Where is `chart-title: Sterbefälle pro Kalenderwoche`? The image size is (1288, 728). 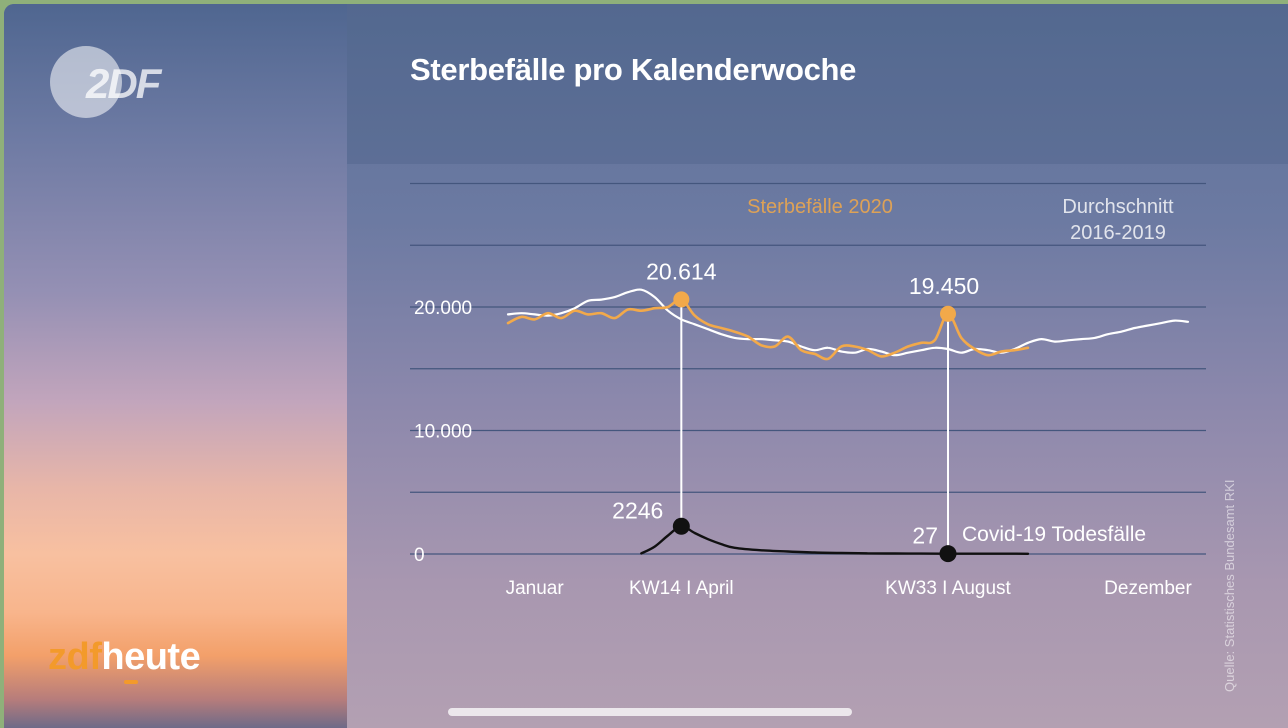
chart-title: Sterbefälle pro Kalenderwoche is located at coordinates (633, 69).